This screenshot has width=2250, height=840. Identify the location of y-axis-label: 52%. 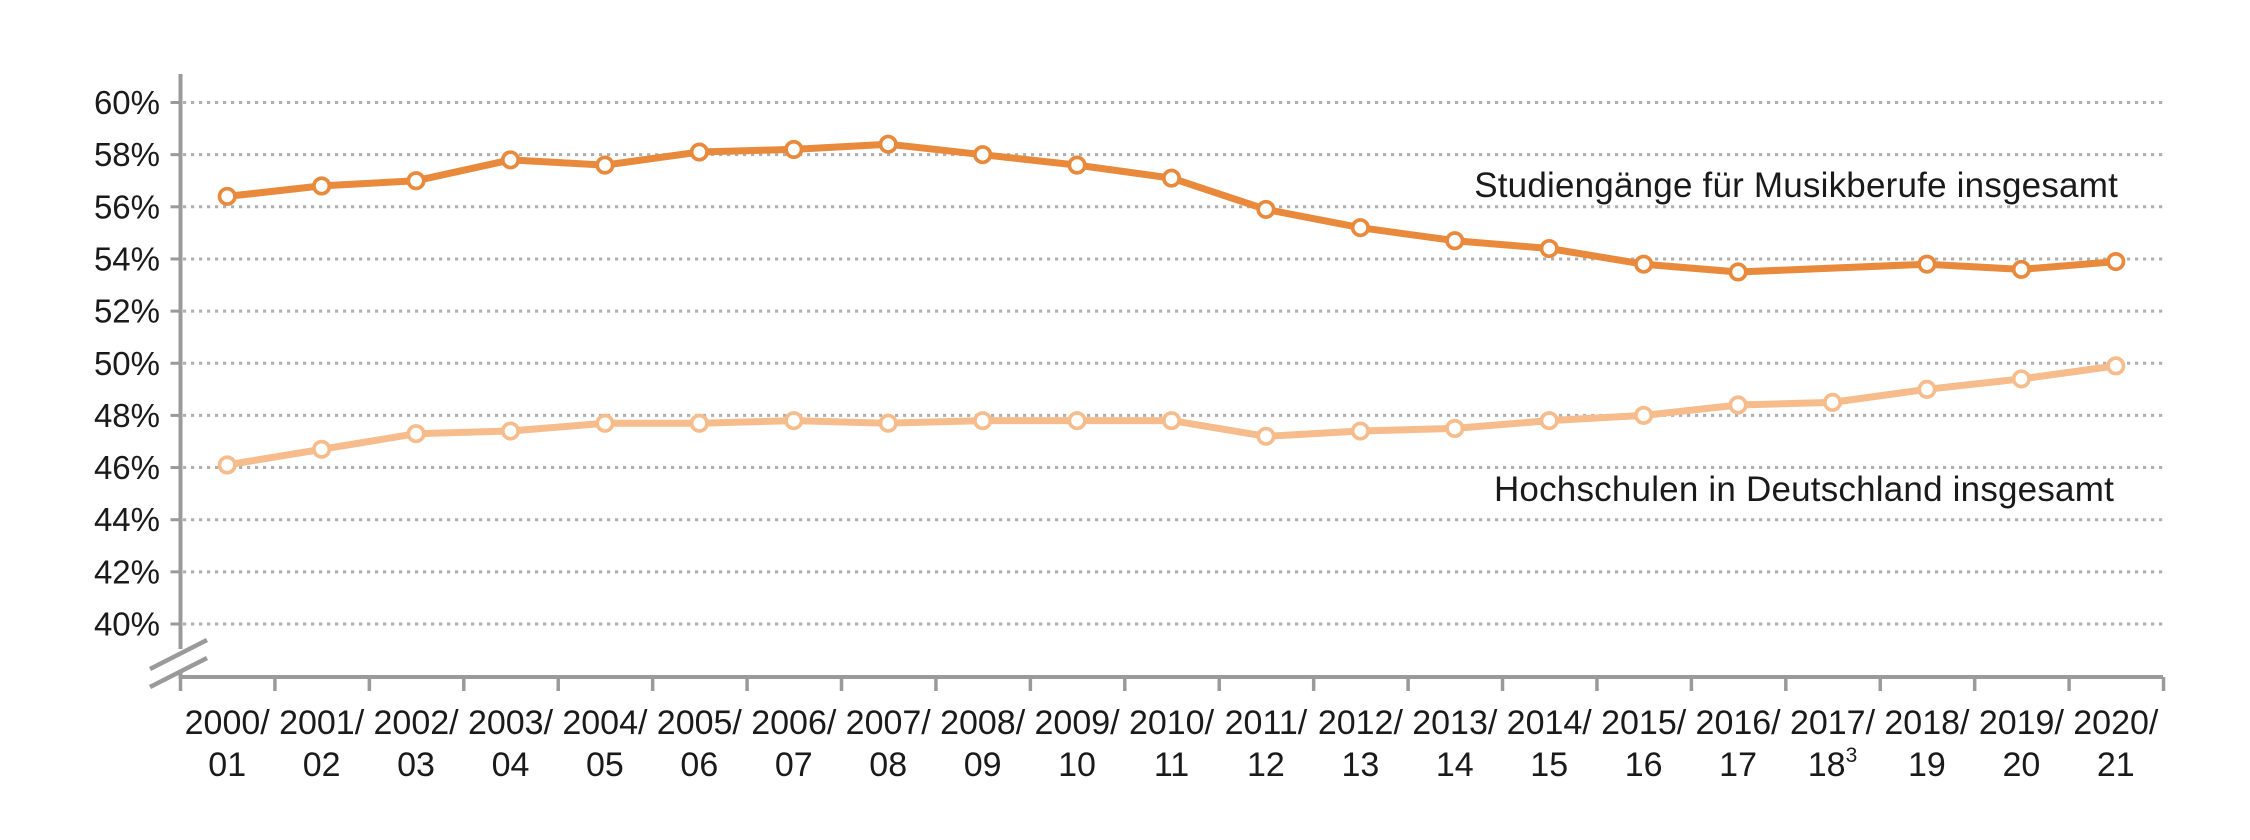
(127, 311).